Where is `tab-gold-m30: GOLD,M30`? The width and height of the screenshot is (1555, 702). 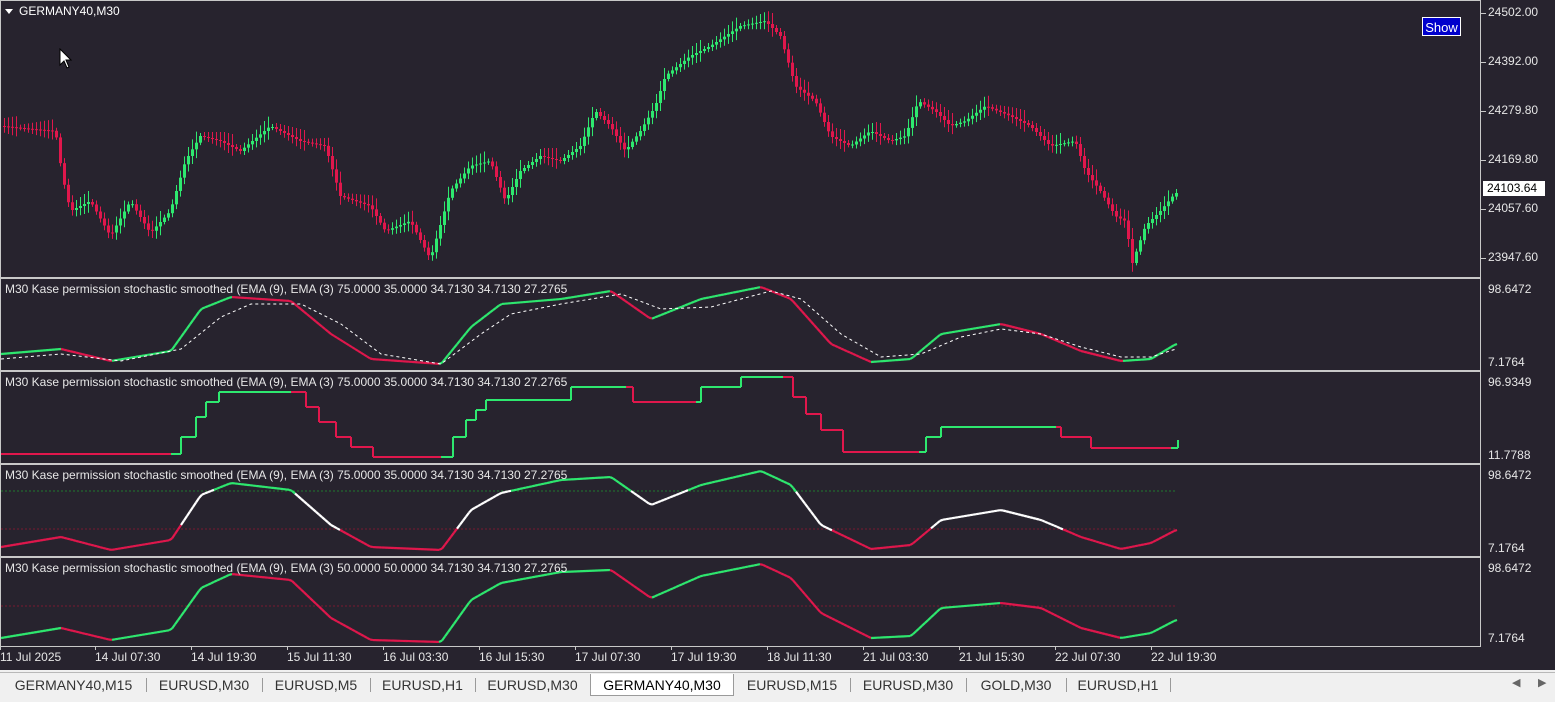
tab-gold-m30: GOLD,M30 is located at coordinates (1016, 685).